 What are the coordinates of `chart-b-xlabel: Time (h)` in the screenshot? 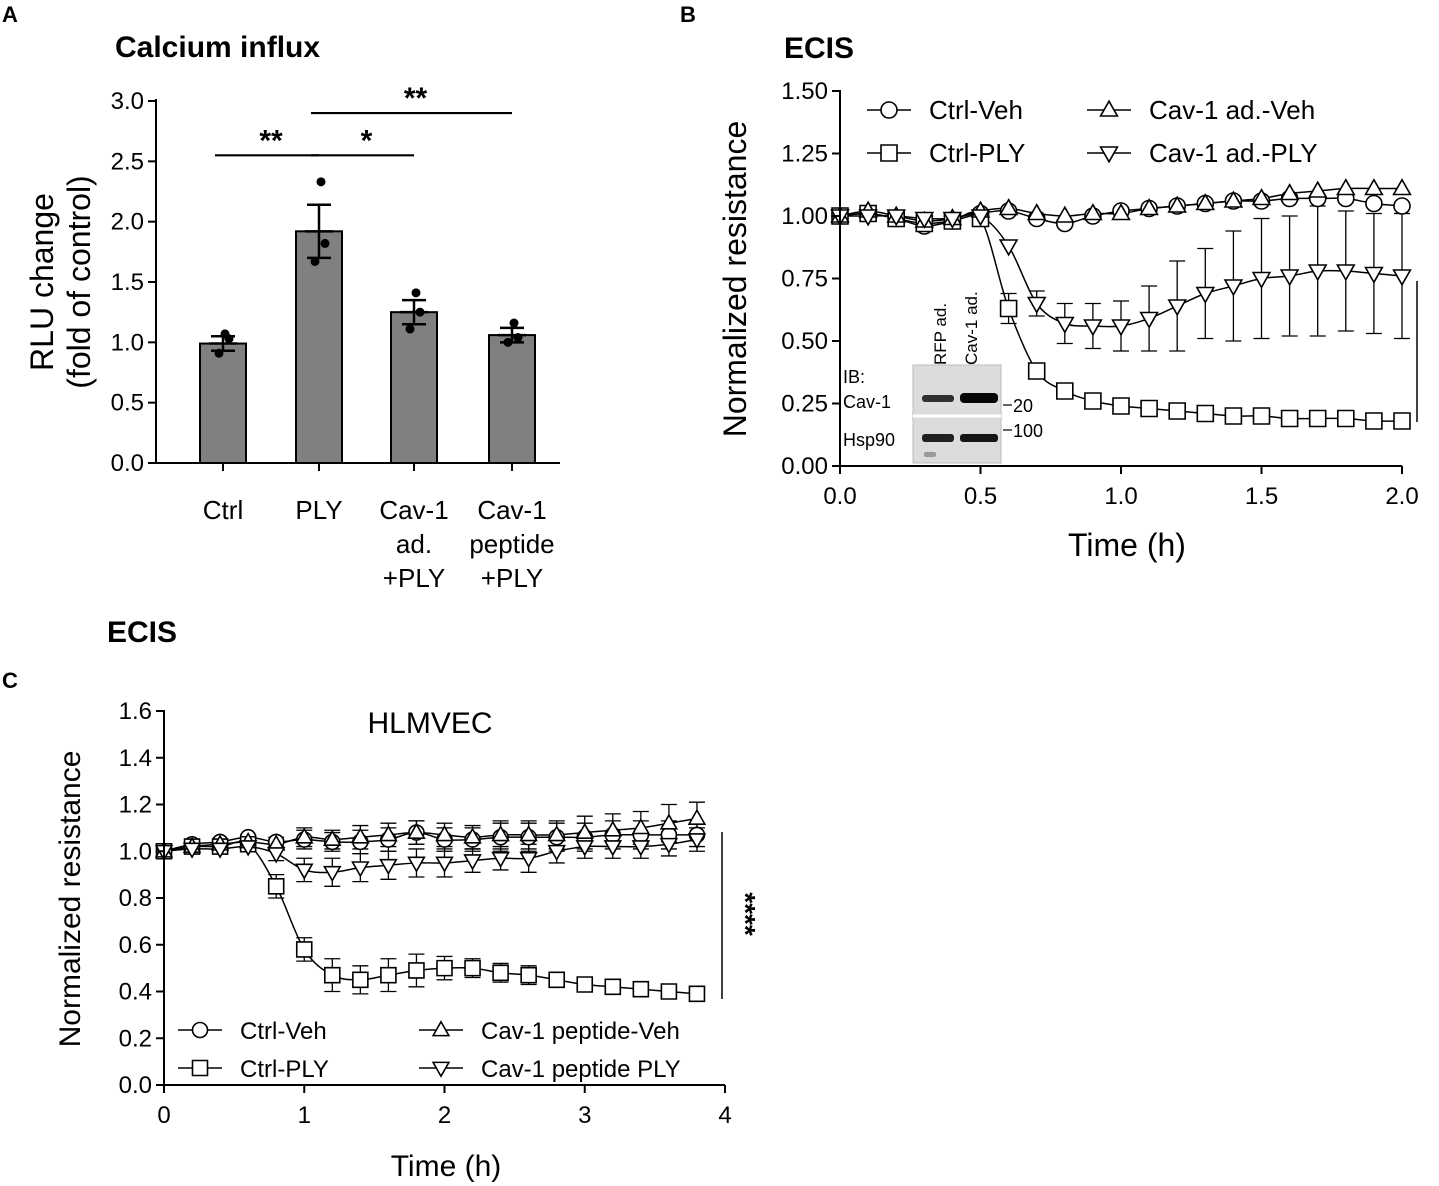 It's located at (1127, 545).